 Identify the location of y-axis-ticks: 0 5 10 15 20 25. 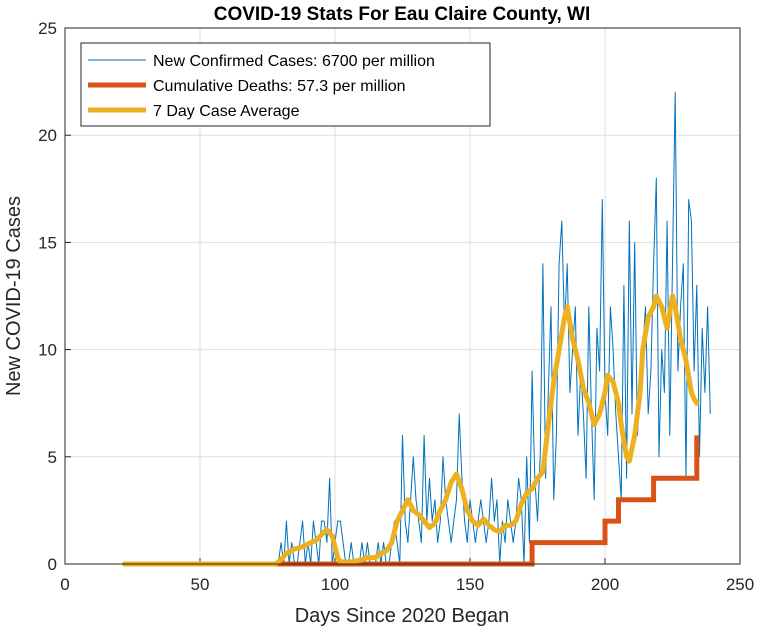
(54, 296).